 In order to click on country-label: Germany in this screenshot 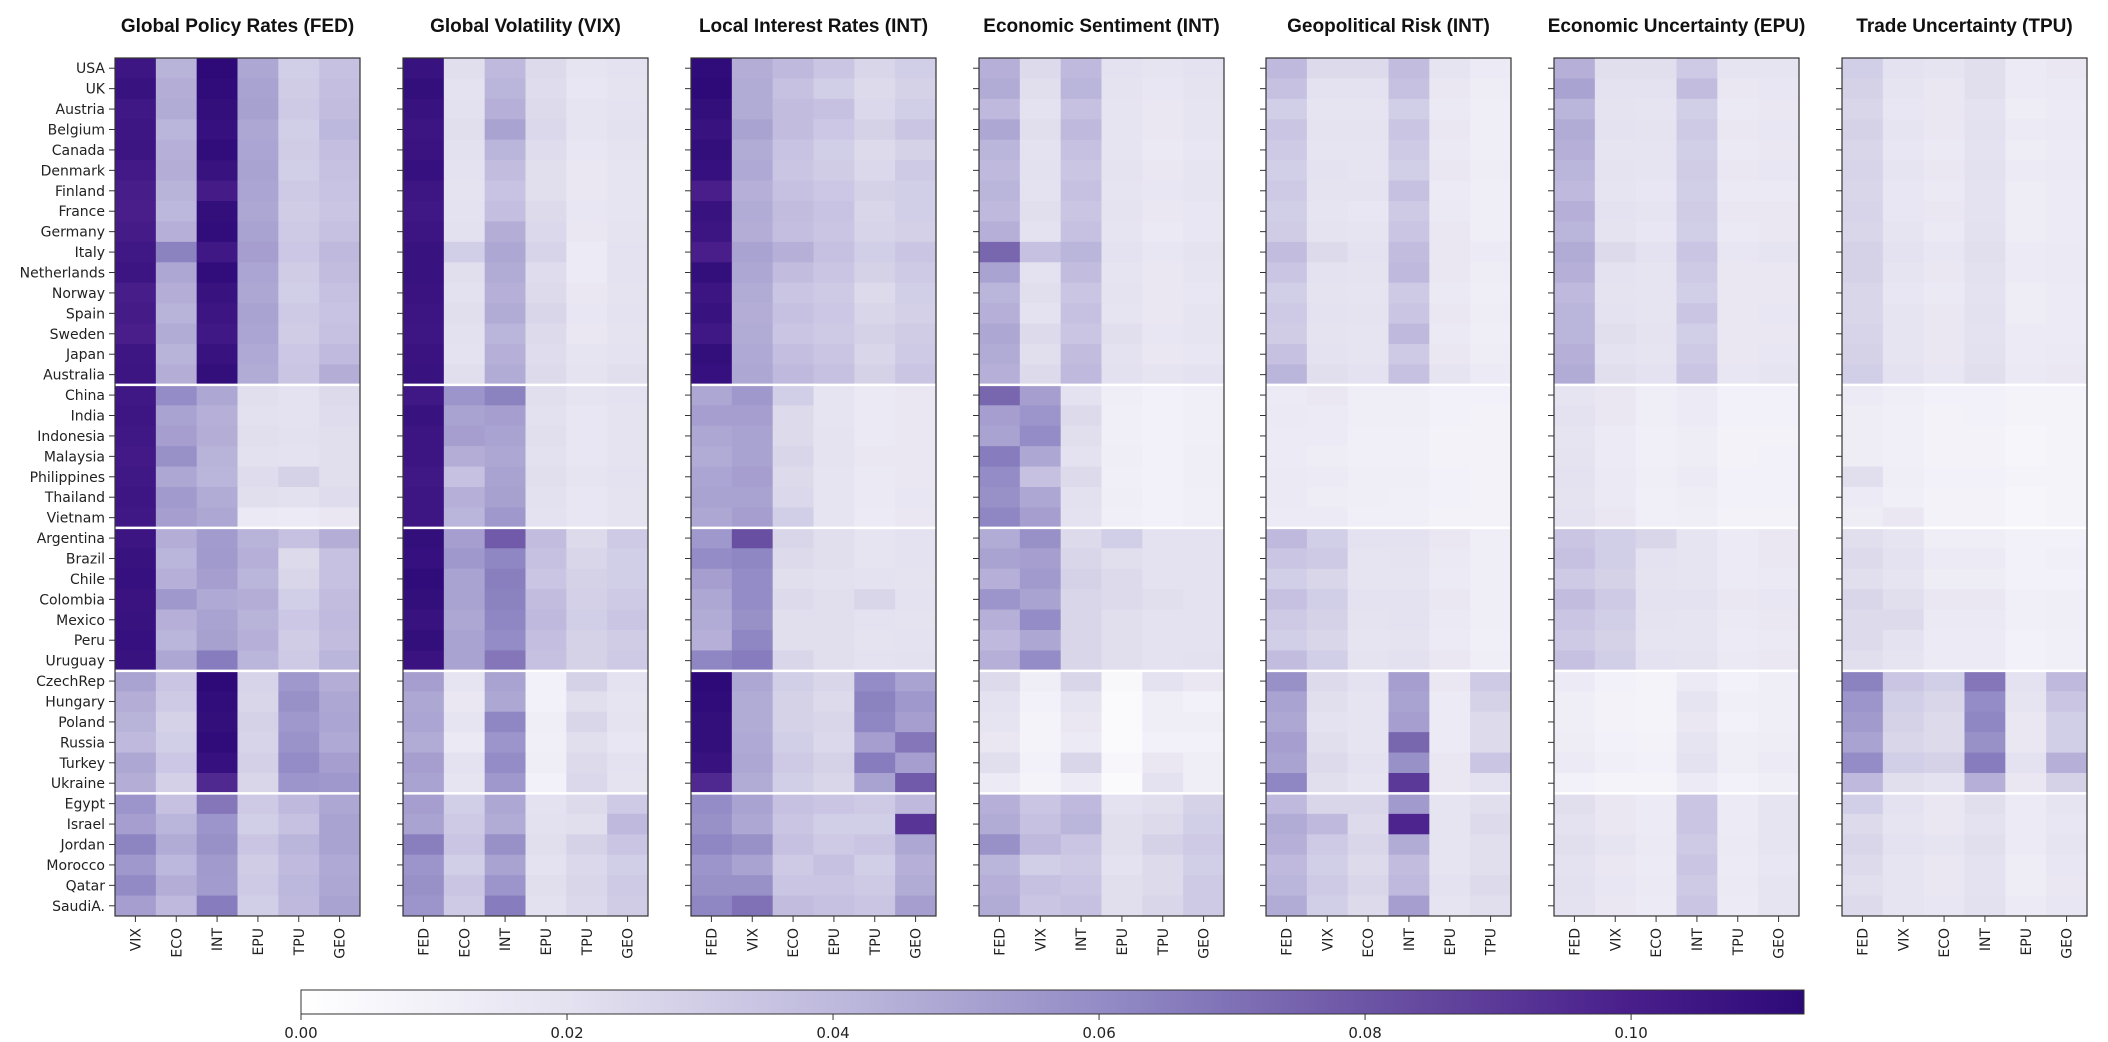, I will do `click(73, 233)`.